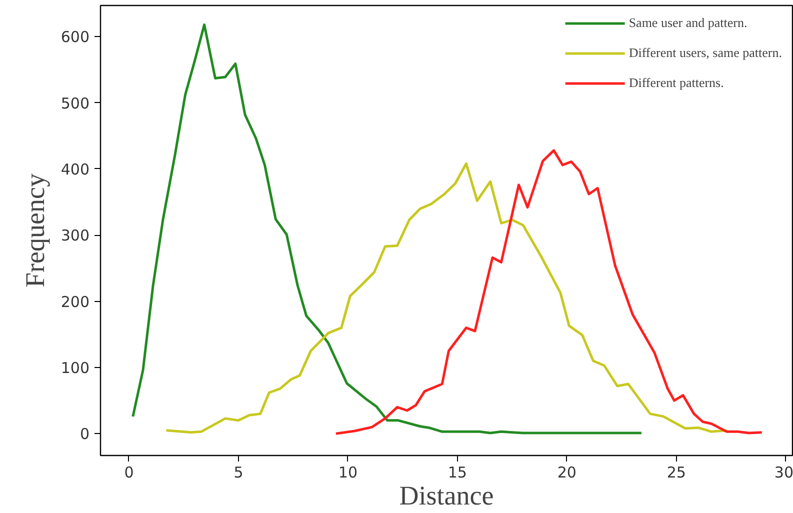 The height and width of the screenshot is (513, 793). I want to click on legend-label: Different patterns., so click(676, 83).